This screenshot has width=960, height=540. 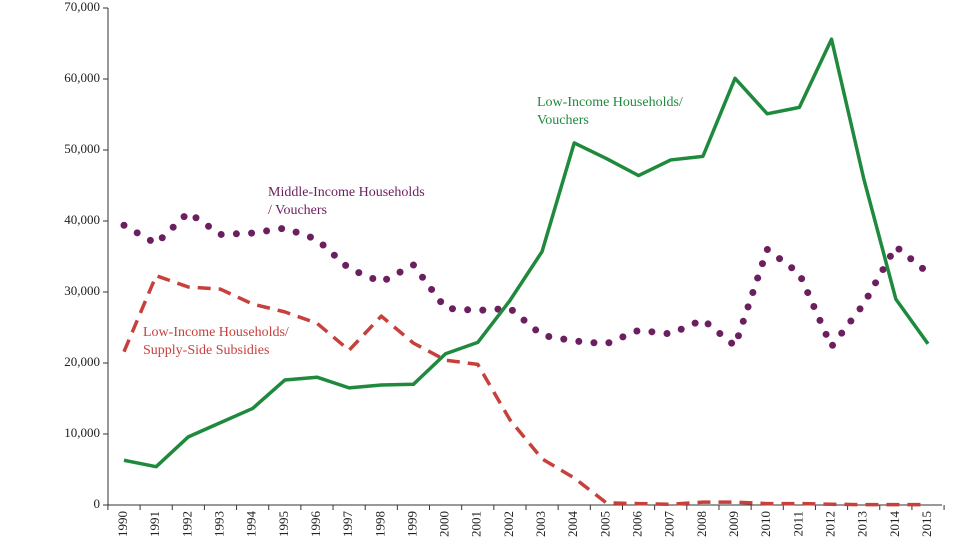 What do you see at coordinates (251, 524) in the screenshot?
I see `x-tick-label: 1994` at bounding box center [251, 524].